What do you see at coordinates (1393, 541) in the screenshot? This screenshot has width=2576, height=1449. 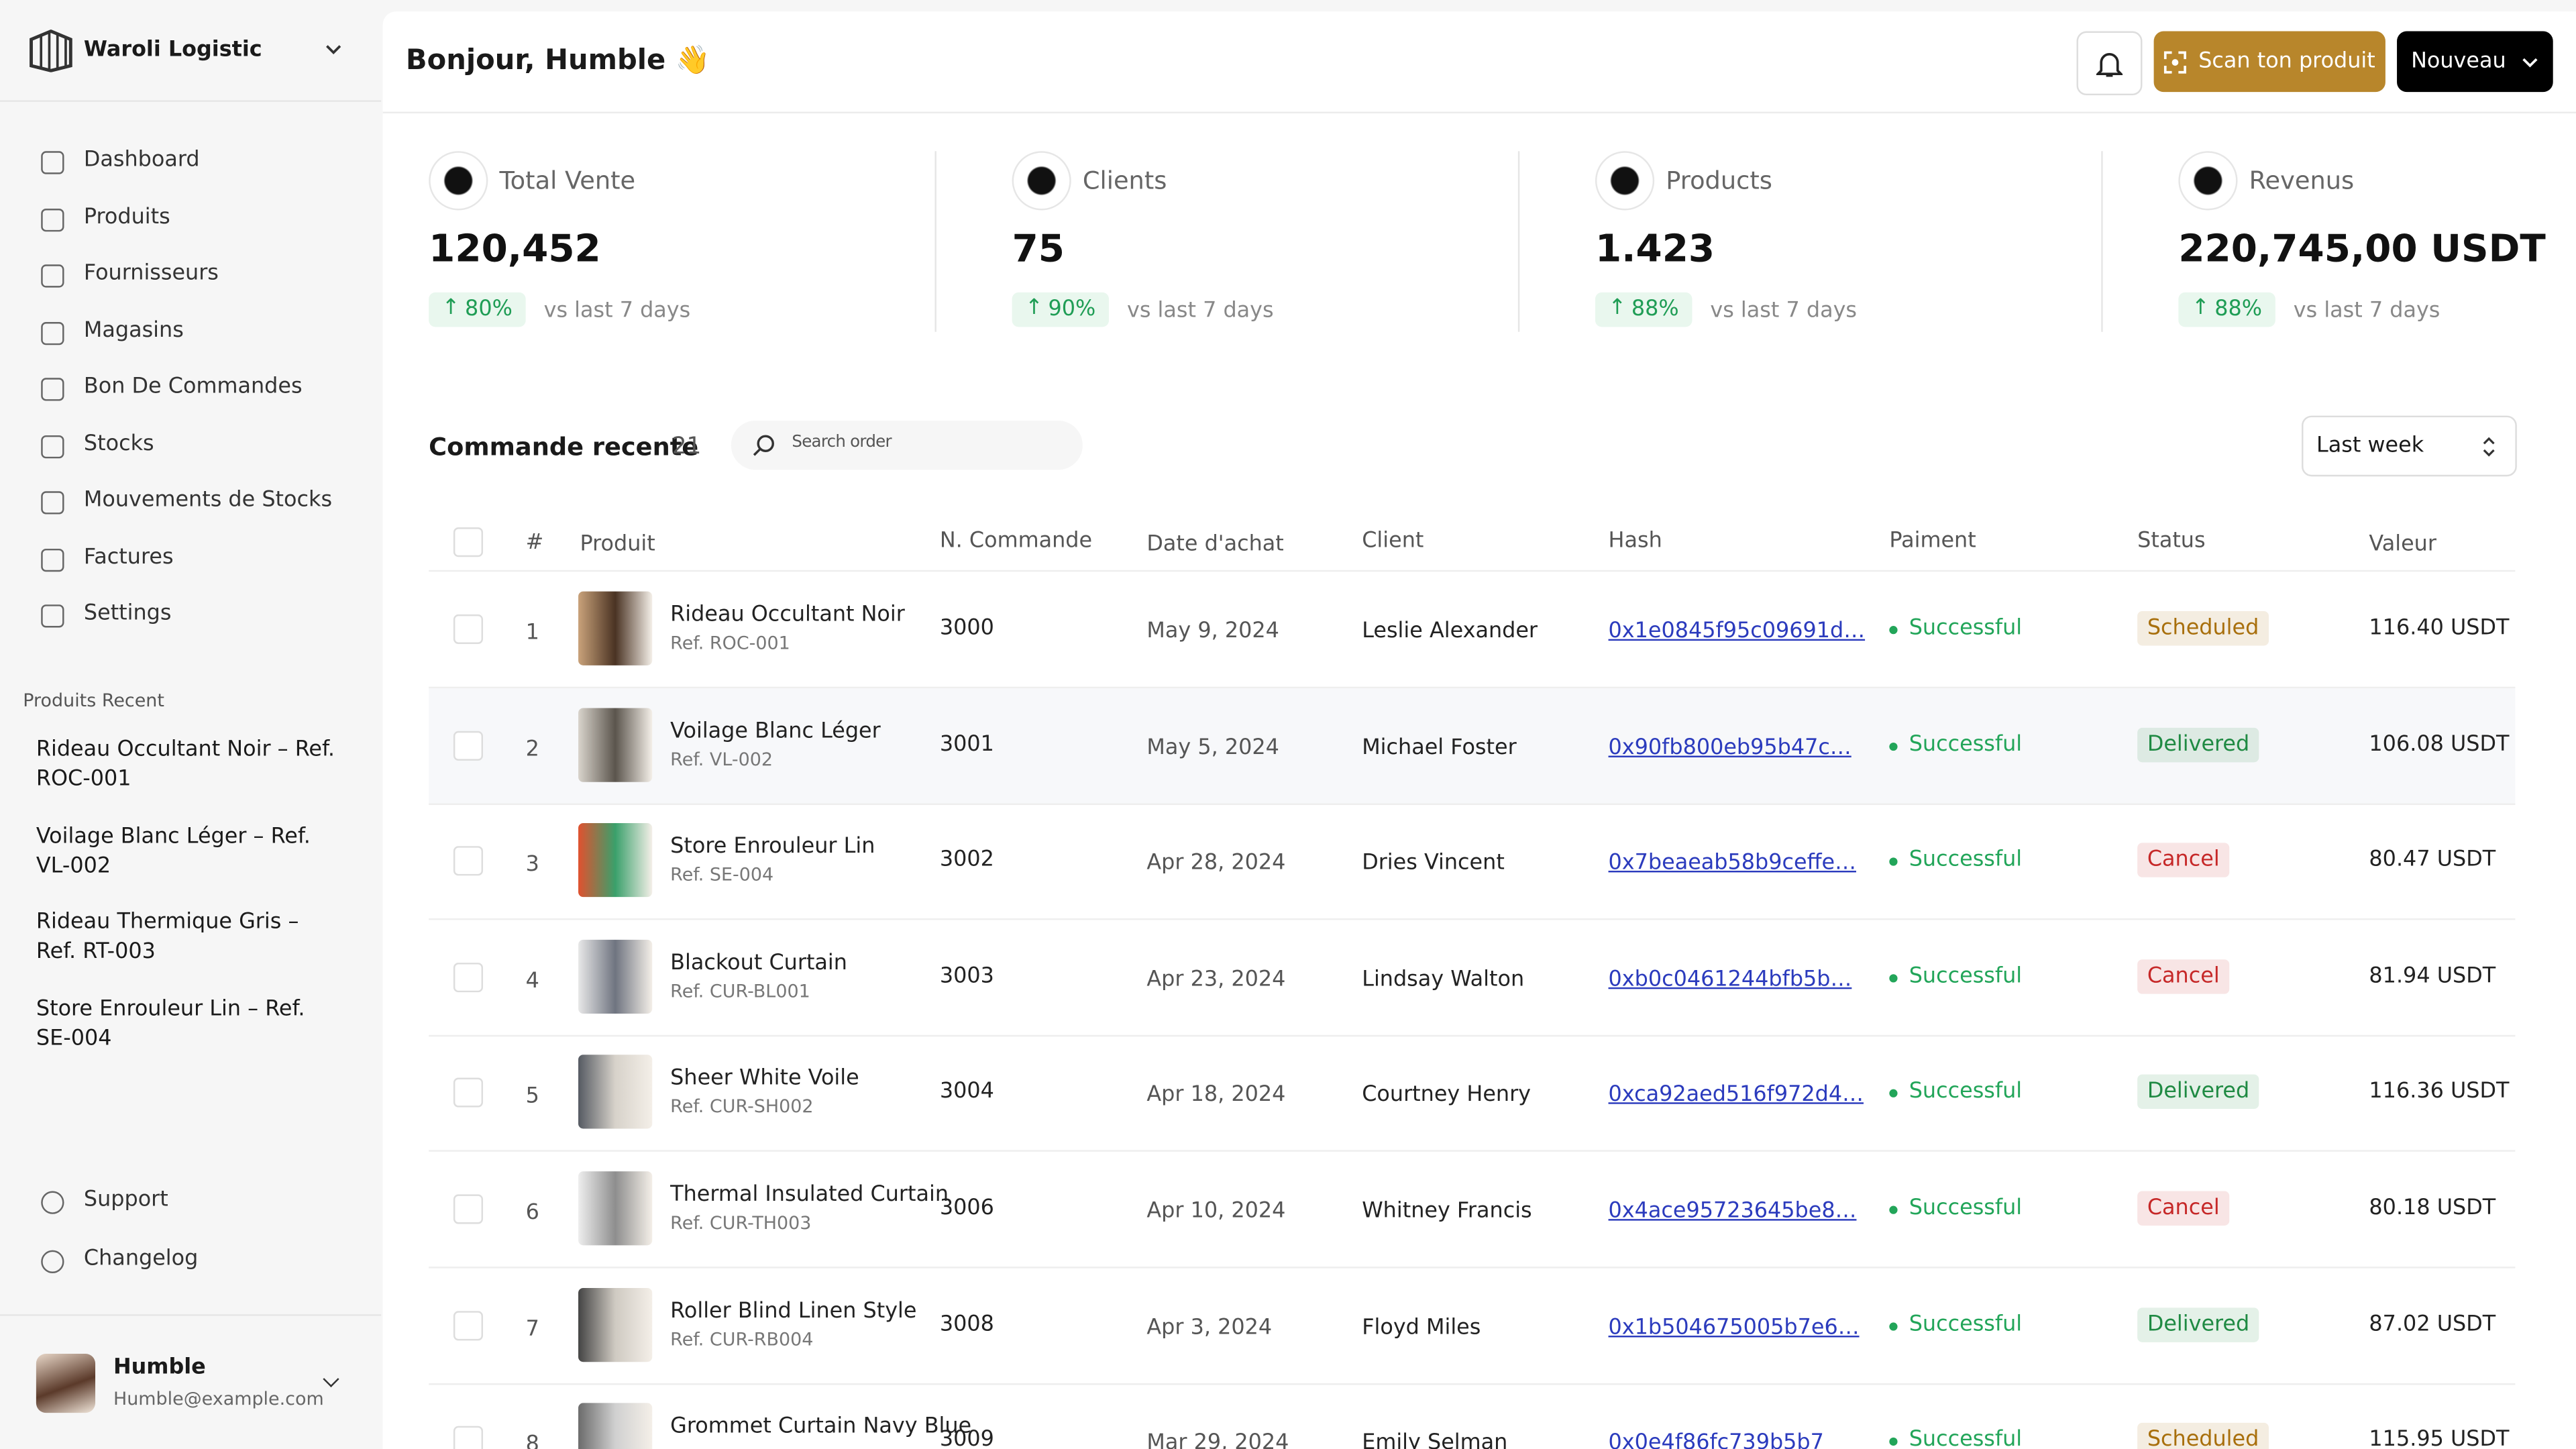 I see `column-header: Client` at bounding box center [1393, 541].